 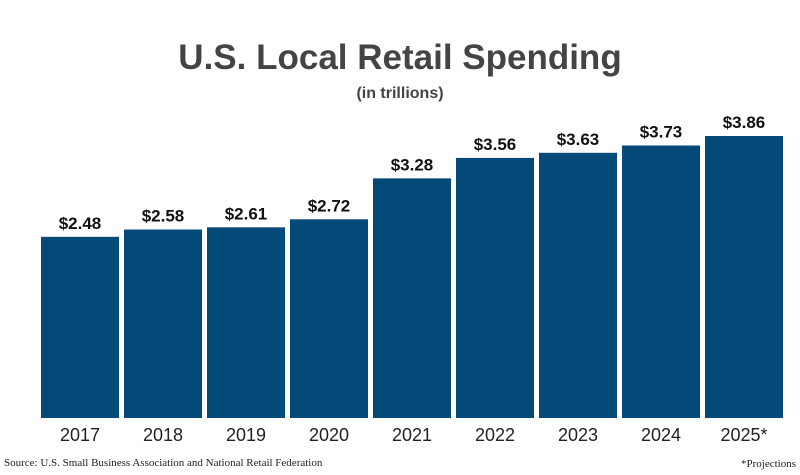 I want to click on value-label: $3.56, so click(x=495, y=144).